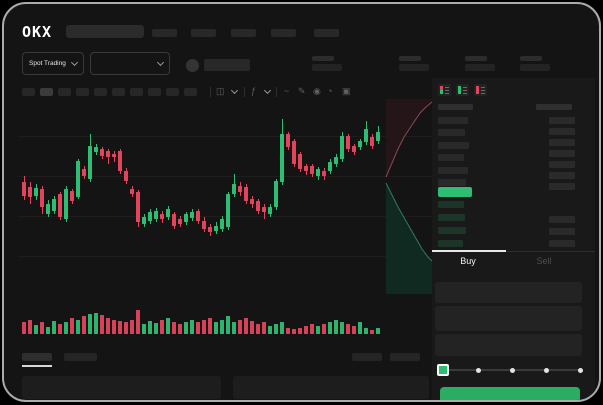 This screenshot has height=405, width=603. What do you see at coordinates (287, 91) in the screenshot?
I see `line-tool-icon: ~` at bounding box center [287, 91].